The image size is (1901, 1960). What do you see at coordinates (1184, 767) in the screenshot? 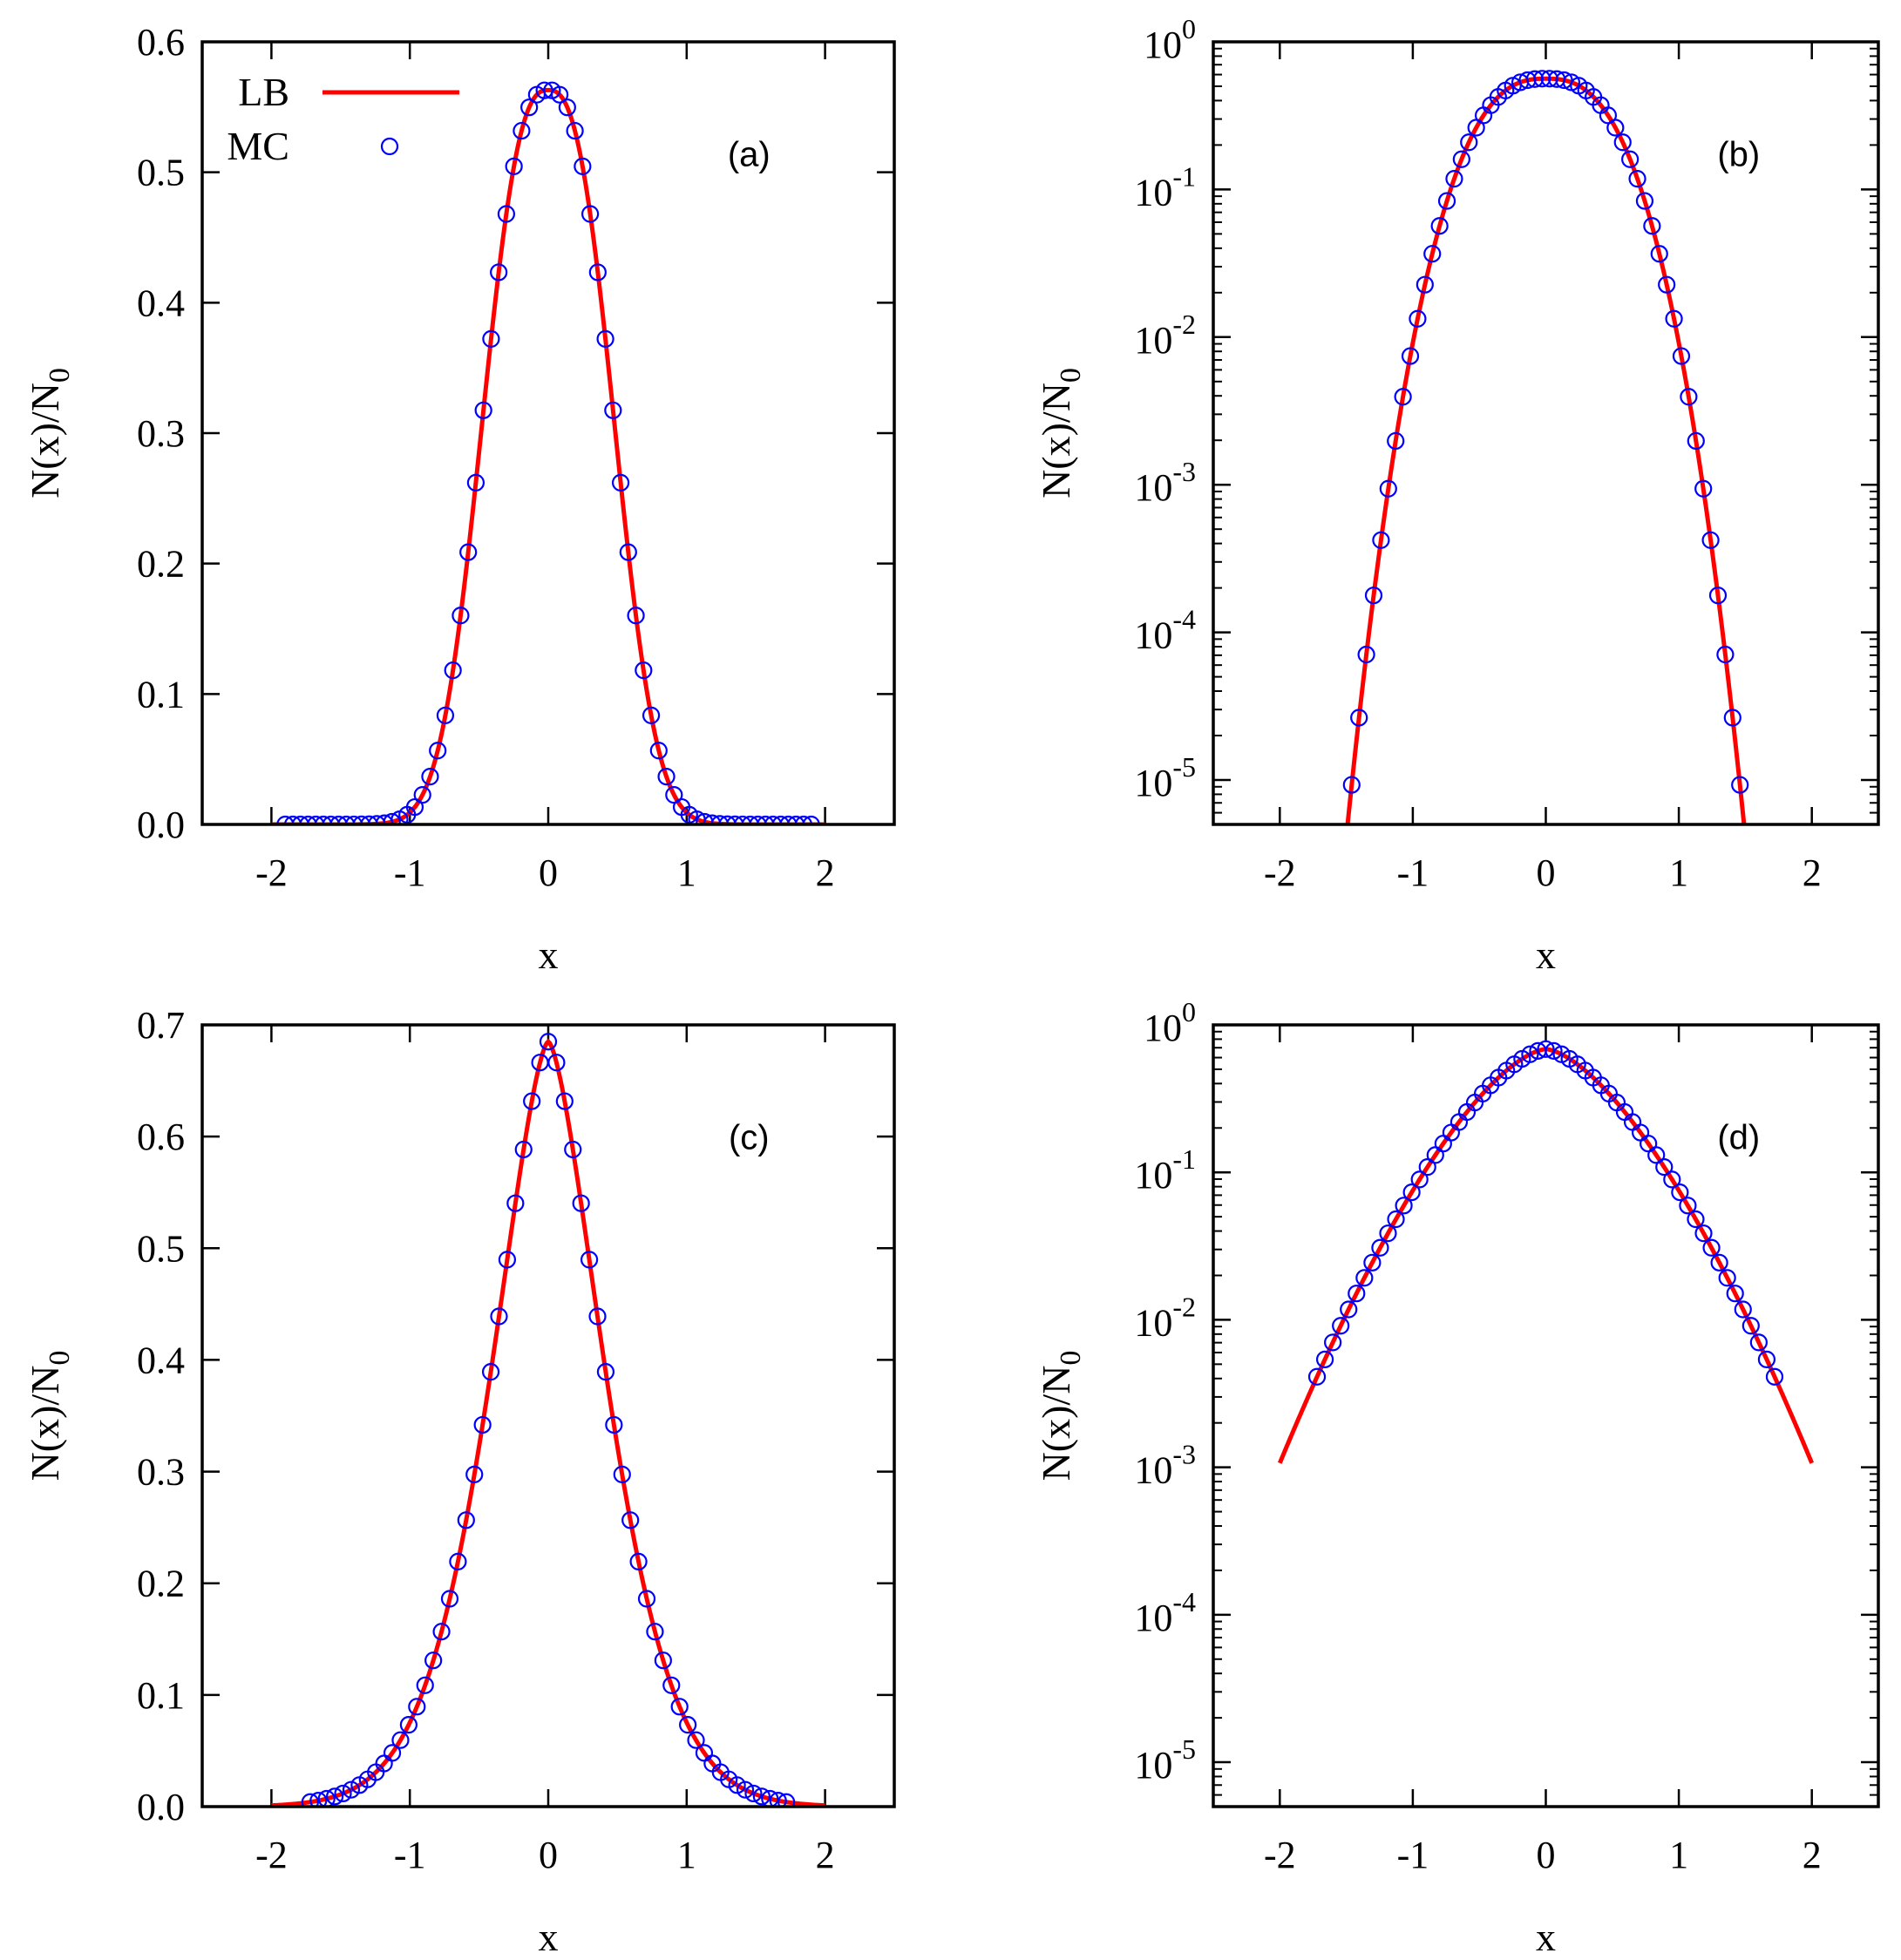
I see `y-tick-exponent: -5` at bounding box center [1184, 767].